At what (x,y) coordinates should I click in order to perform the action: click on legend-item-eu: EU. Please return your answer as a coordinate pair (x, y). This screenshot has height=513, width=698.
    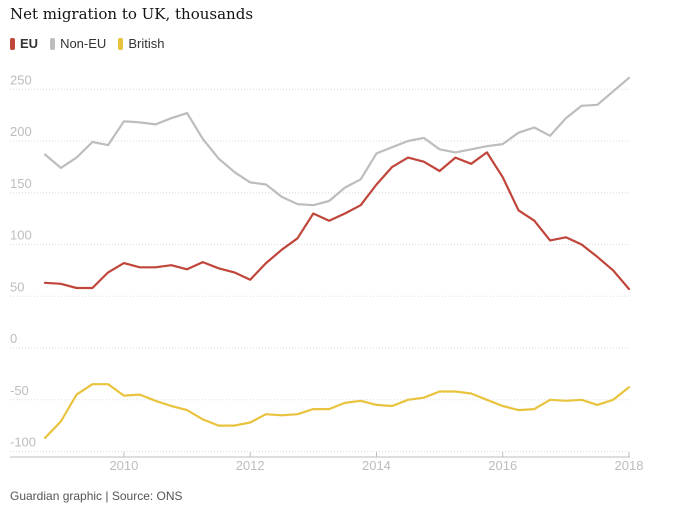
    Looking at the image, I should click on (24, 43).